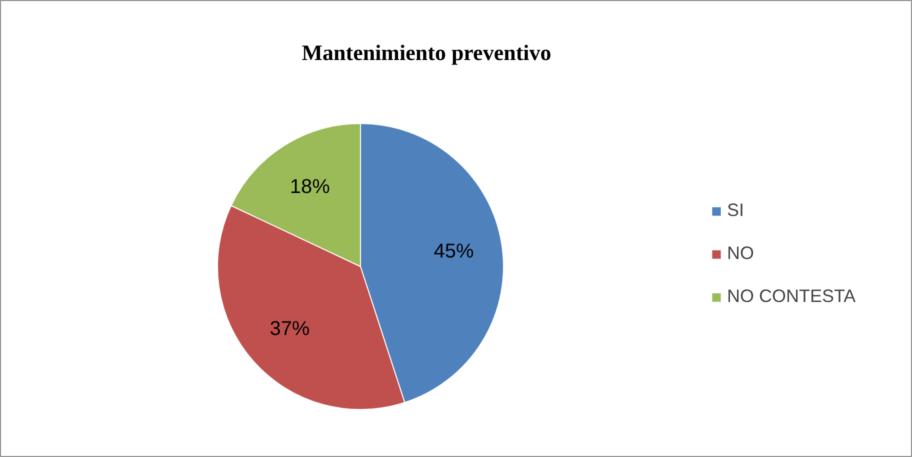 Image resolution: width=912 pixels, height=457 pixels. Describe the element at coordinates (310, 187) in the screenshot. I see `data-label: 18%` at that location.